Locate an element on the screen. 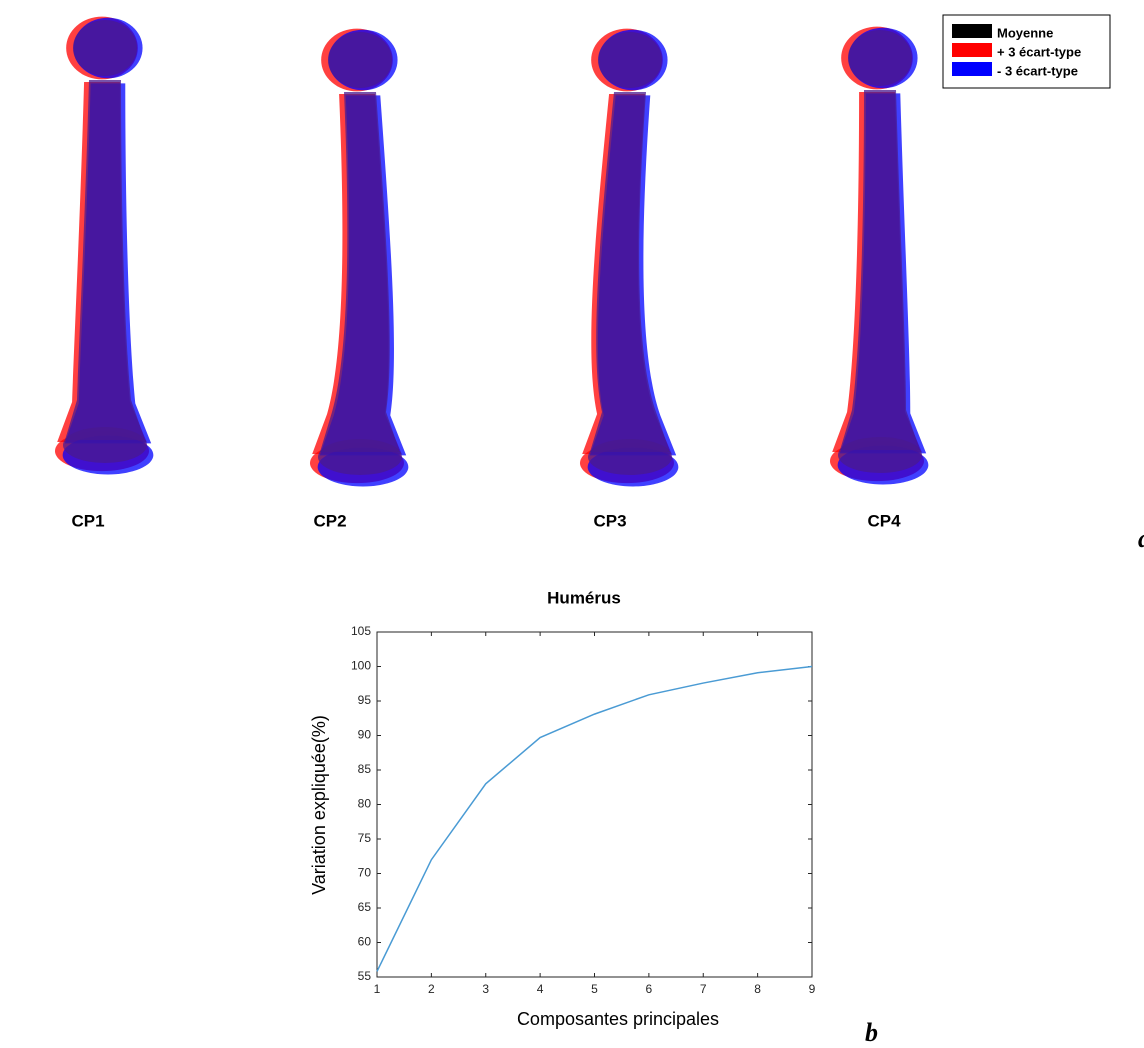  legend-label: Moyenne is located at coordinates (1025, 32).